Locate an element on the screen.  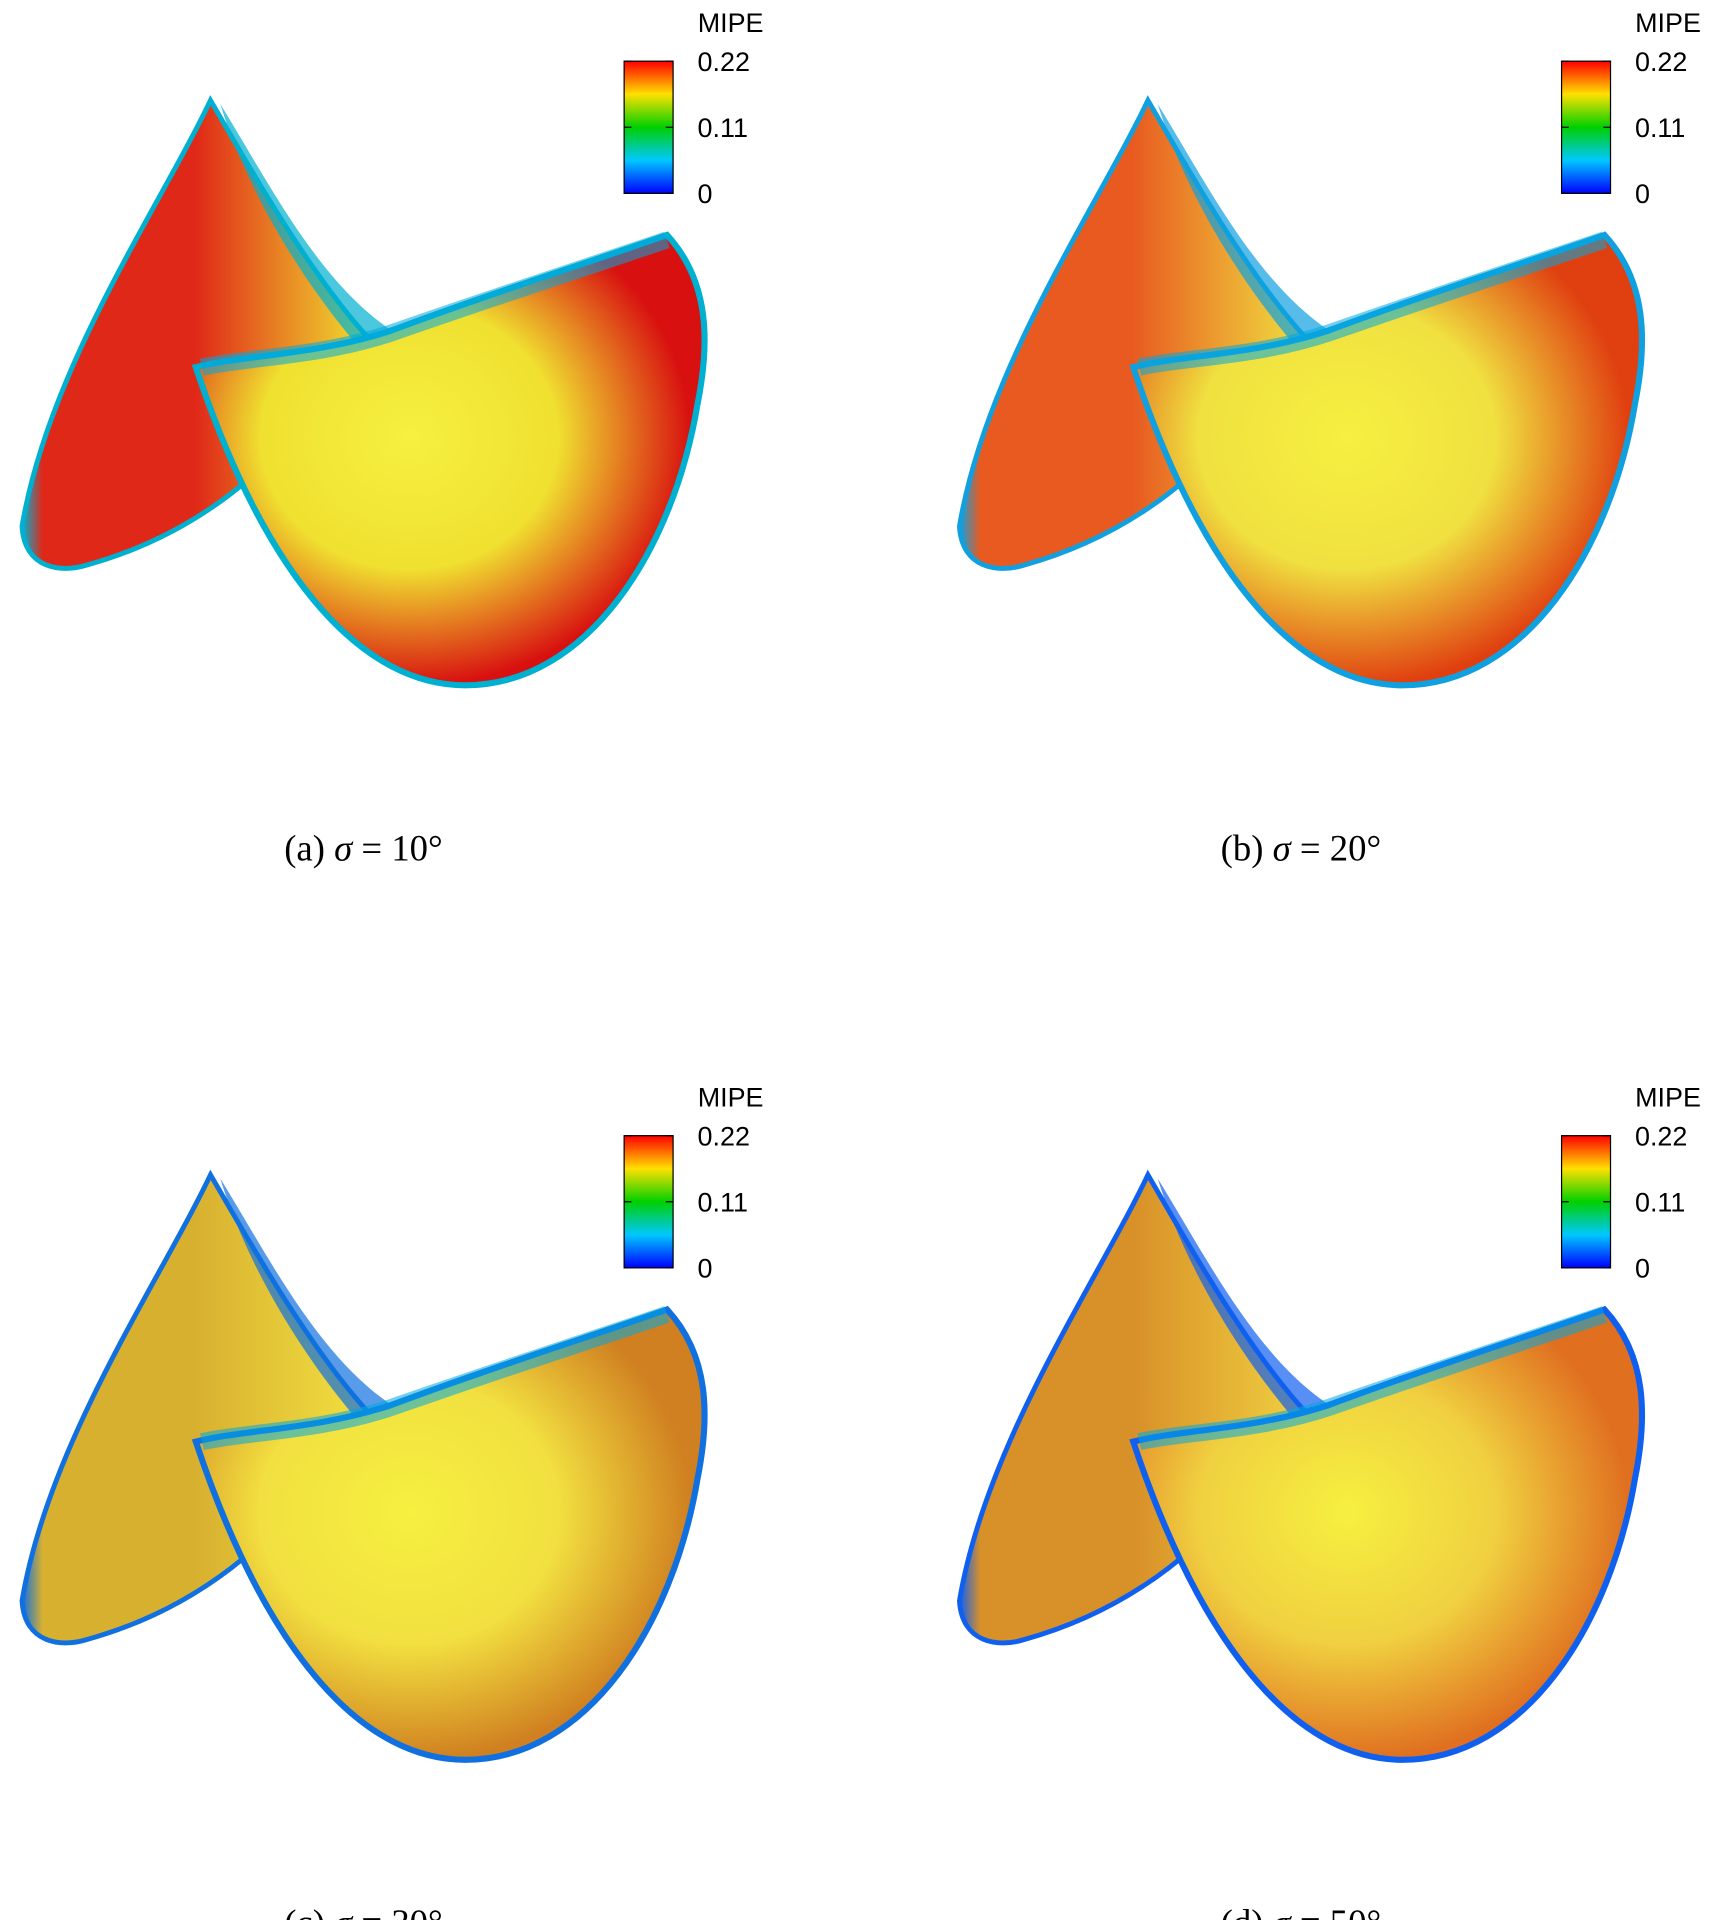
caption-label: (b) is located at coordinates (1242, 847).